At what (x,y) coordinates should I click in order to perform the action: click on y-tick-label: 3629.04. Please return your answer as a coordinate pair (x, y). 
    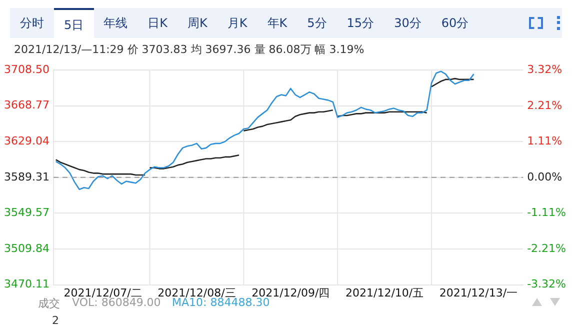
    Looking at the image, I should click on (27, 141).